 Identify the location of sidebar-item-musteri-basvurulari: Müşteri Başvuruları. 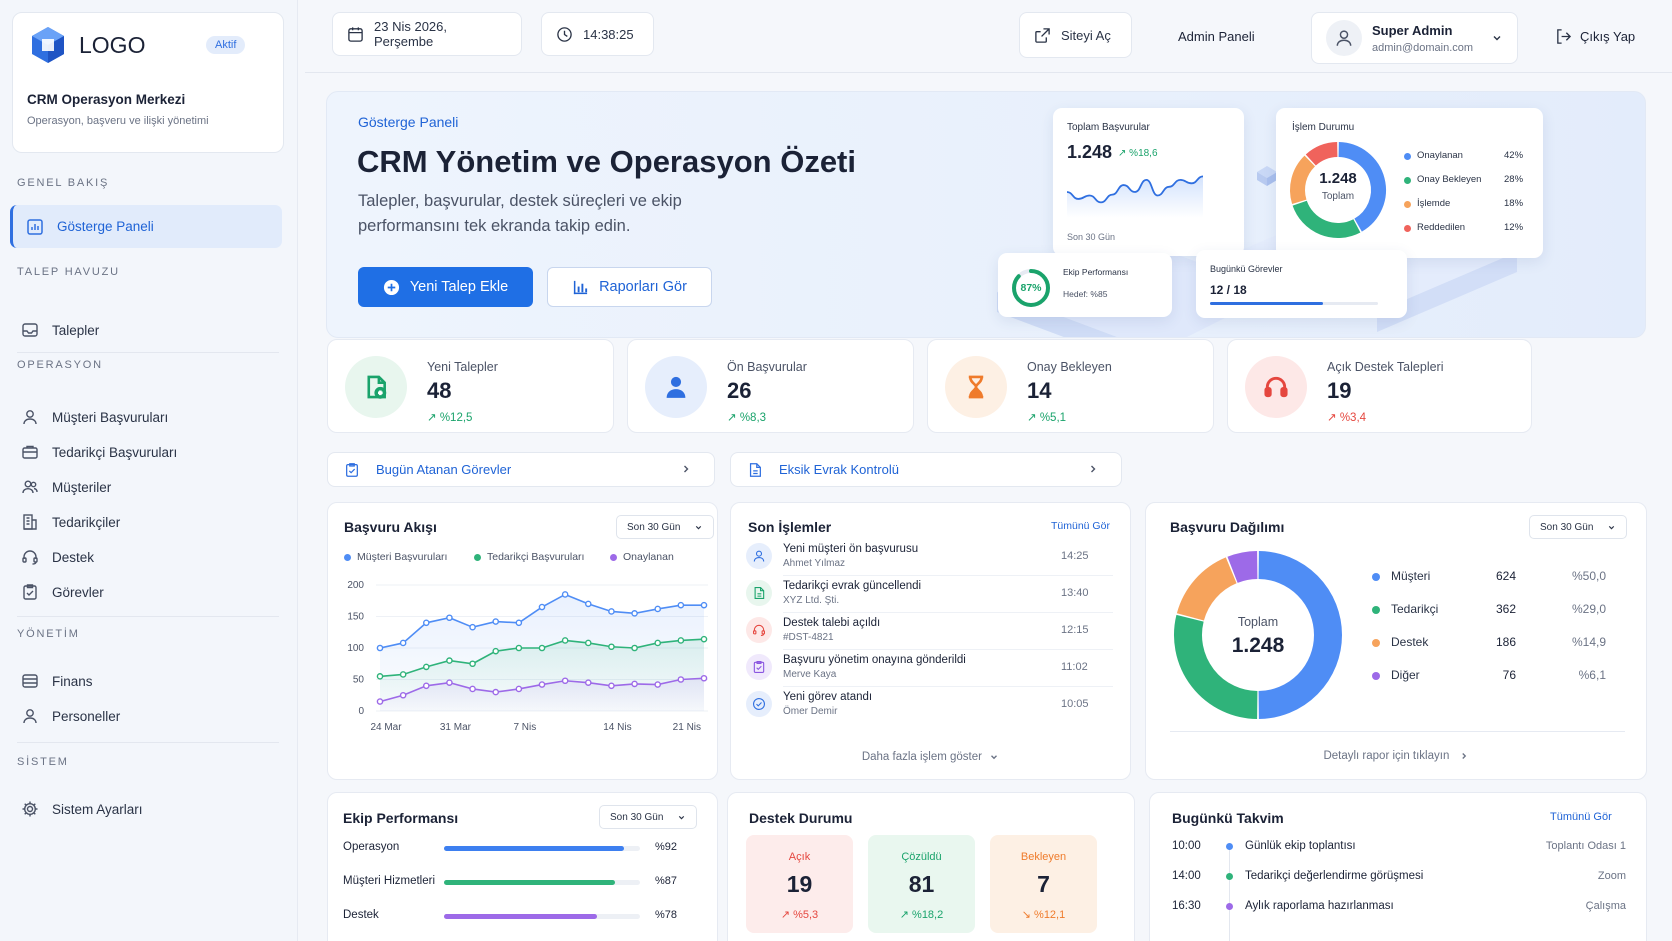
(146, 417).